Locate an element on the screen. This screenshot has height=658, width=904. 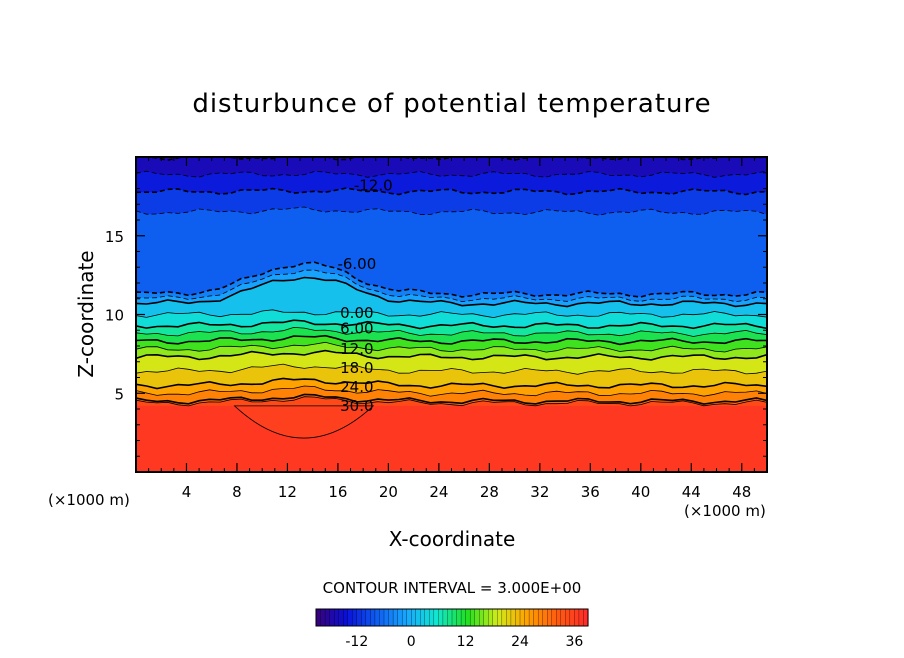
colorbar-tick-label: 12 is located at coordinates (466, 642).